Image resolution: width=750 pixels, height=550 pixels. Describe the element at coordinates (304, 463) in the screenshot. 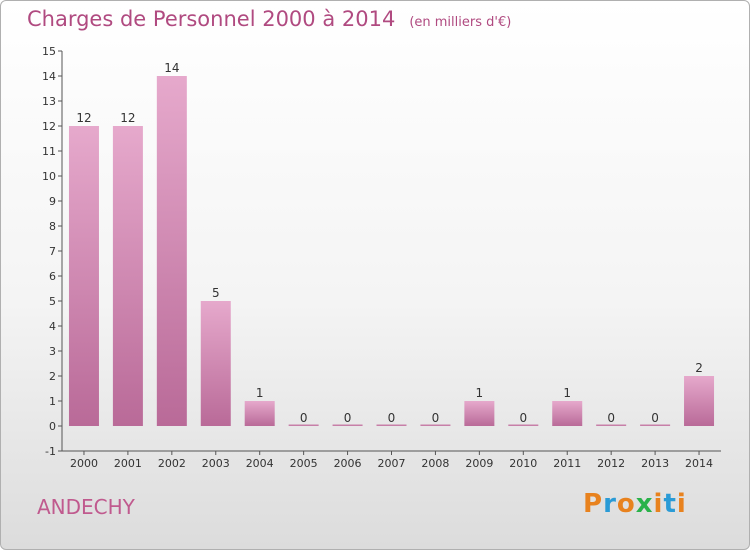

I see `x-tick-label: 2005` at that location.